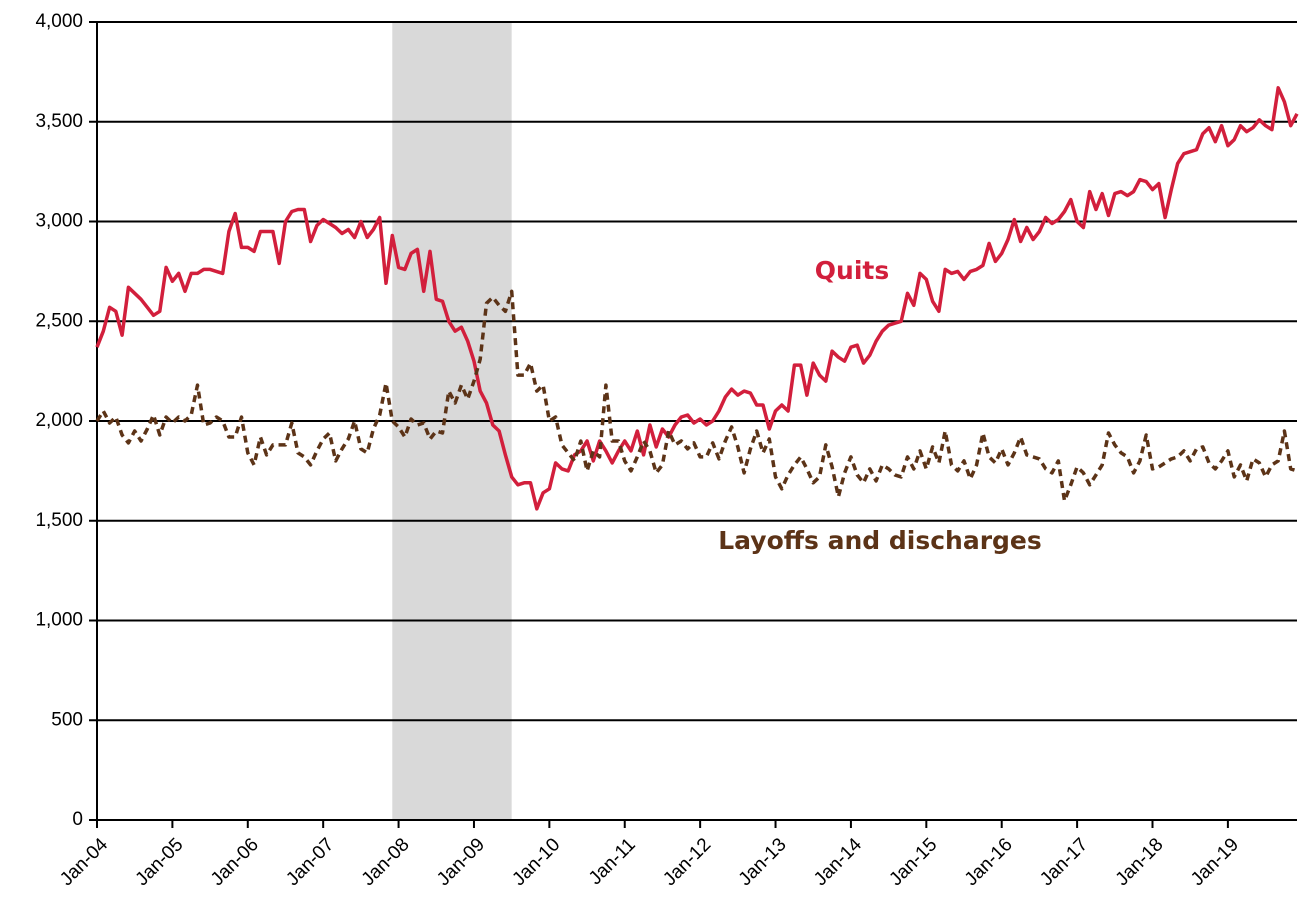 This screenshot has width=1299, height=915. Describe the element at coordinates (612, 861) in the screenshot. I see `x-tick-label: Jan-11` at that location.